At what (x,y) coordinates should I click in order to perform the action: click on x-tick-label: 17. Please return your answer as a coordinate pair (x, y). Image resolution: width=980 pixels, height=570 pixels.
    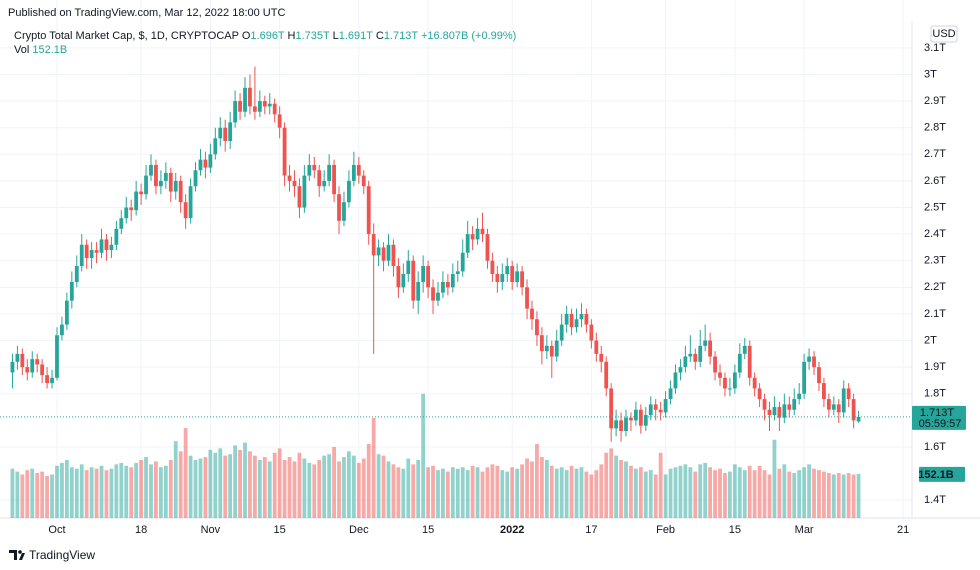
    Looking at the image, I should click on (591, 530).